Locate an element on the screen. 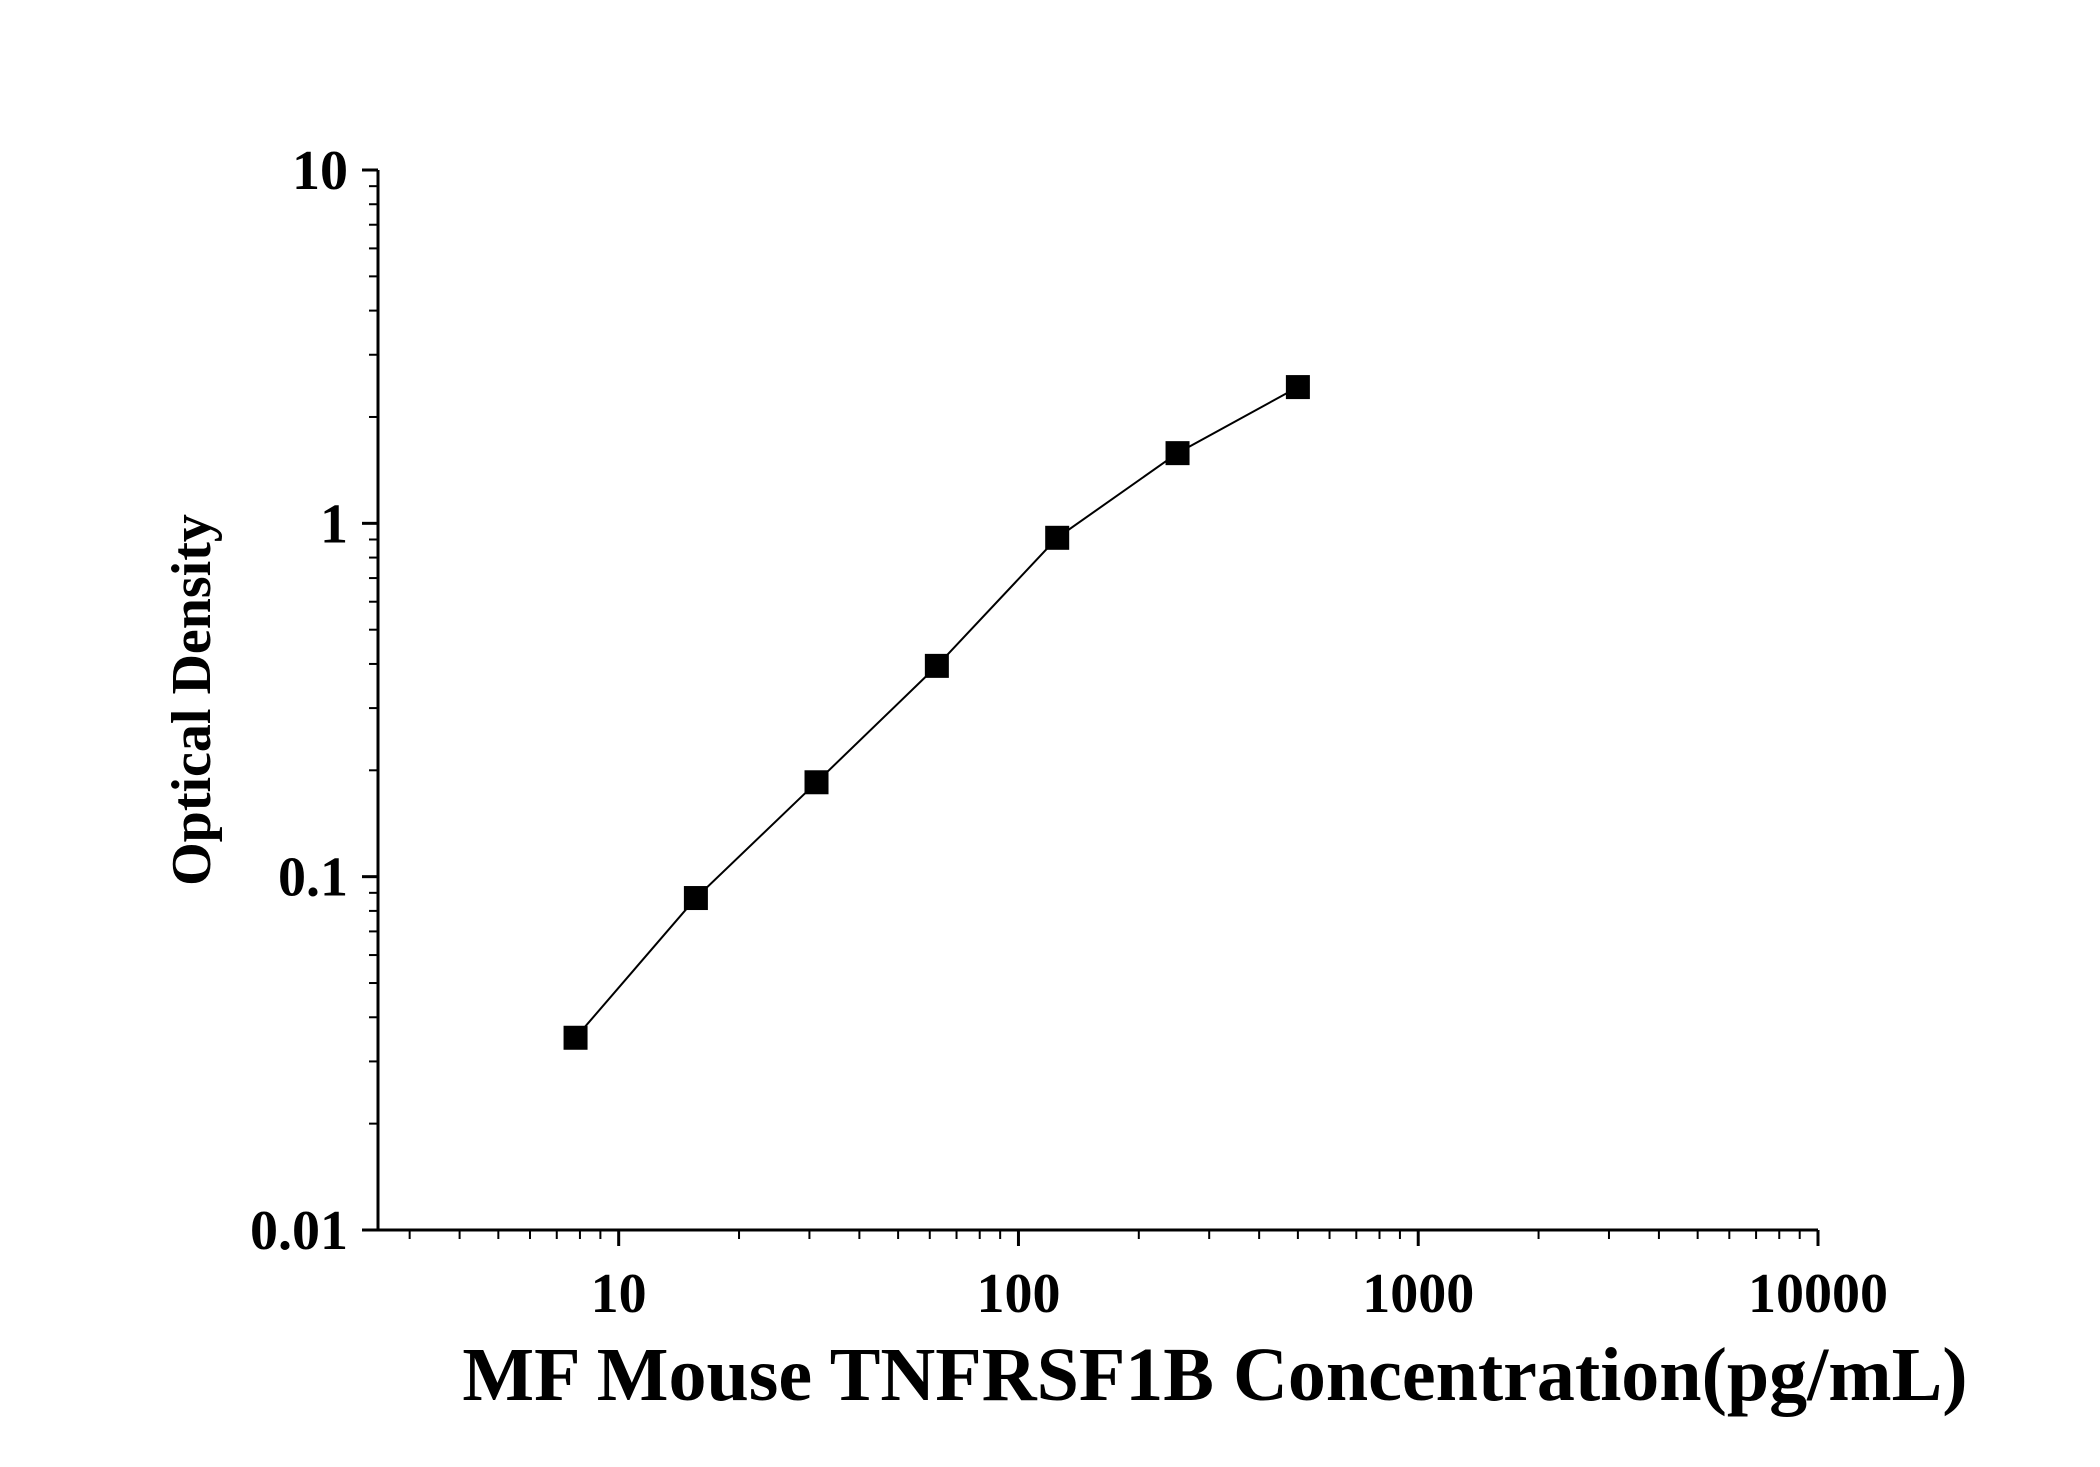 The width and height of the screenshot is (2100, 1467). y-tick-label: 0.1 is located at coordinates (313, 878).